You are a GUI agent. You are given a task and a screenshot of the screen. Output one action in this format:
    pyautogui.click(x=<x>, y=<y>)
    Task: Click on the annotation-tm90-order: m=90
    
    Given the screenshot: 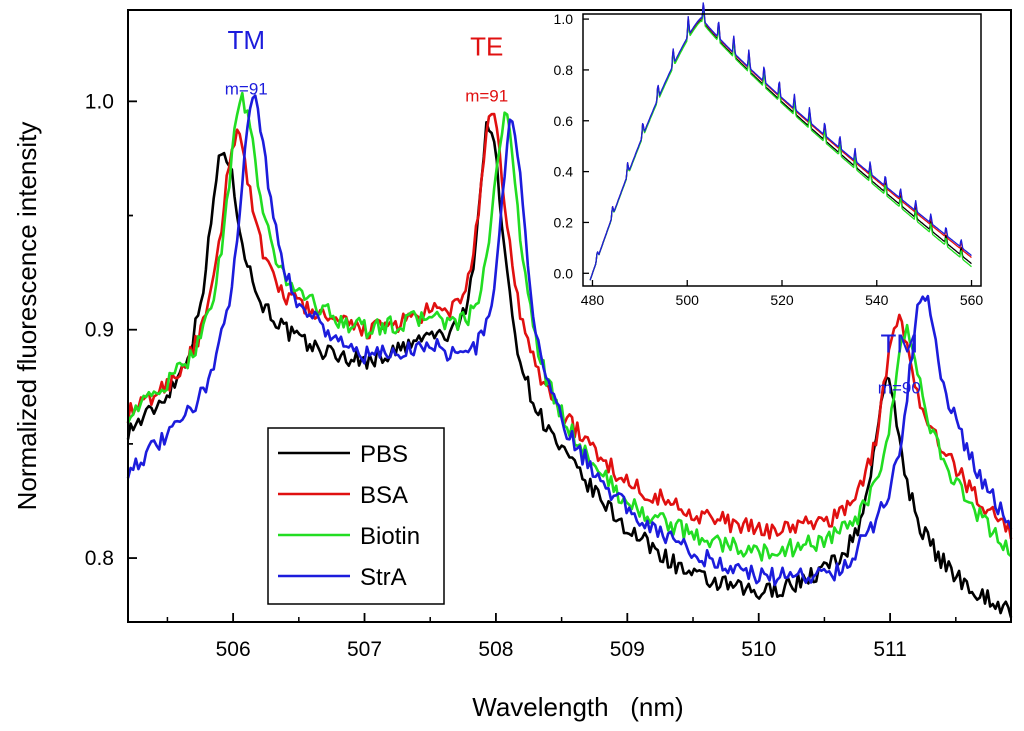 What is the action you would take?
    pyautogui.click(x=899, y=388)
    